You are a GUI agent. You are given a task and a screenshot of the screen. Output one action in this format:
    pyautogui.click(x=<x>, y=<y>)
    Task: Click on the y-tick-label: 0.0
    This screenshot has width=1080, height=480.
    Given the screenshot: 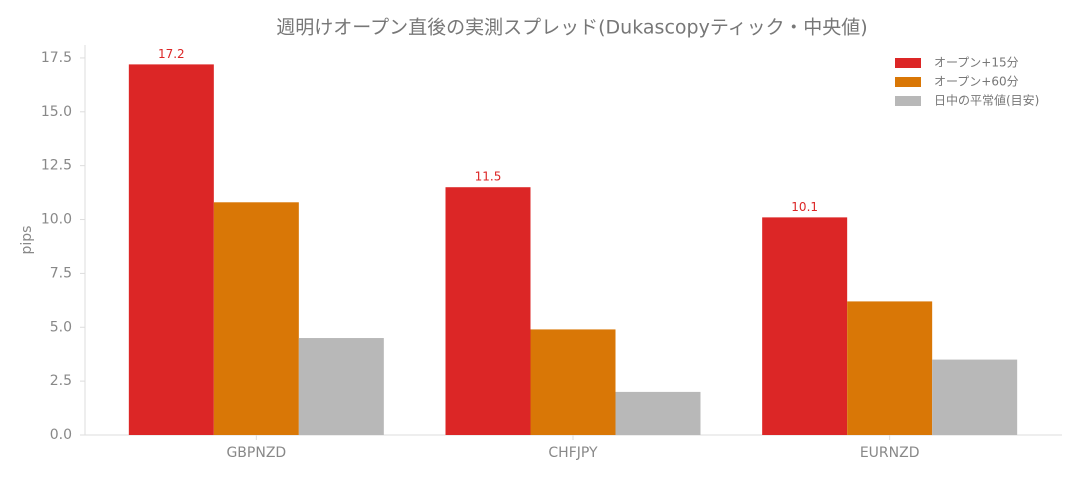 What is the action you would take?
    pyautogui.click(x=61, y=435)
    